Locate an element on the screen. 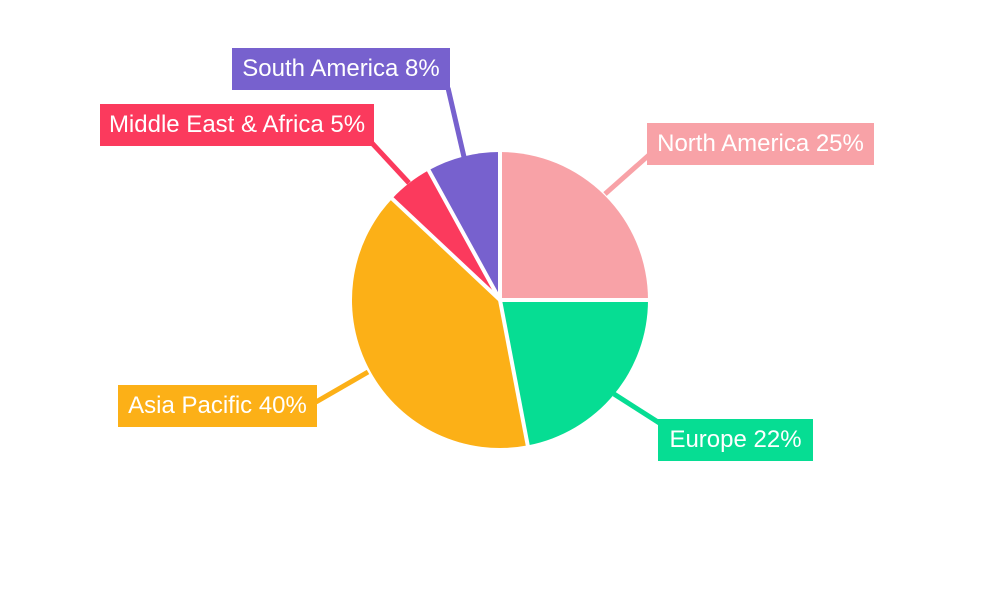 The image size is (1000, 600). pie-label-middle-east-africa: Middle East & Africa 5% is located at coordinates (237, 125).